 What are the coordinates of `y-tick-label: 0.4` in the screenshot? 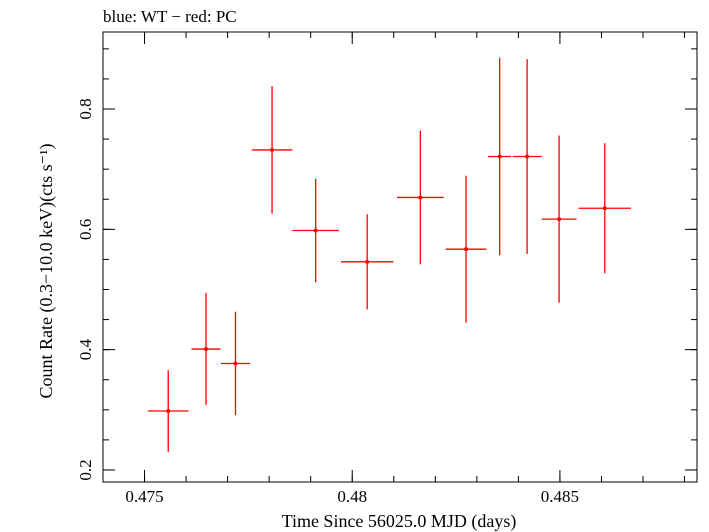 It's located at (85, 350).